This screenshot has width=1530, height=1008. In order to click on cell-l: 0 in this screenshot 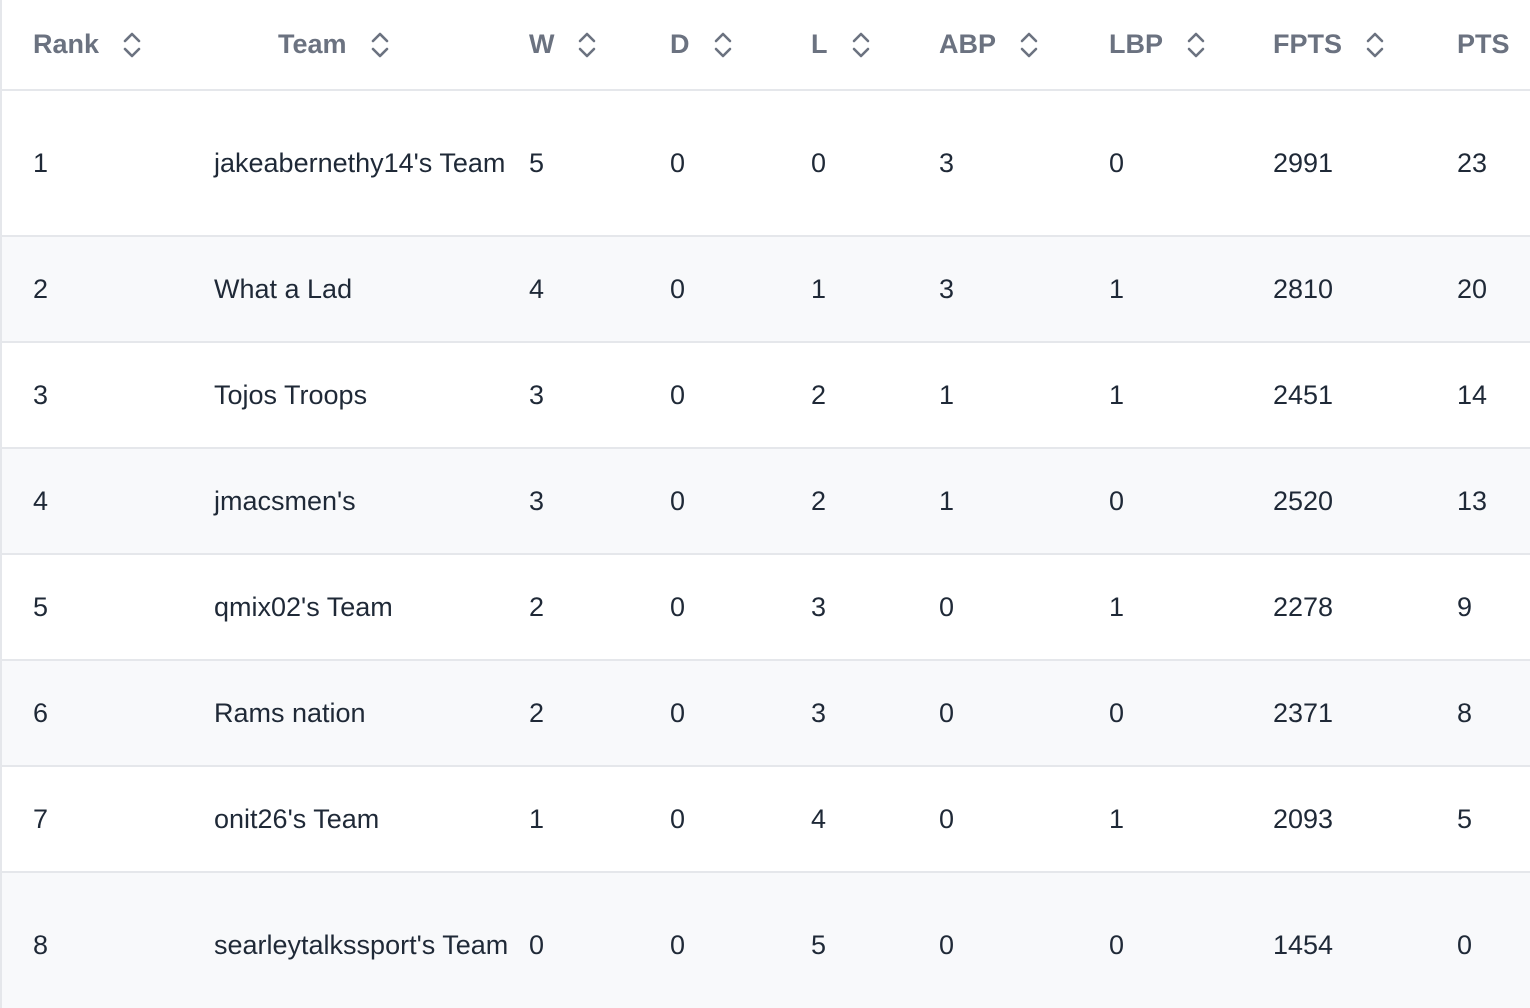, I will do `click(819, 162)`.